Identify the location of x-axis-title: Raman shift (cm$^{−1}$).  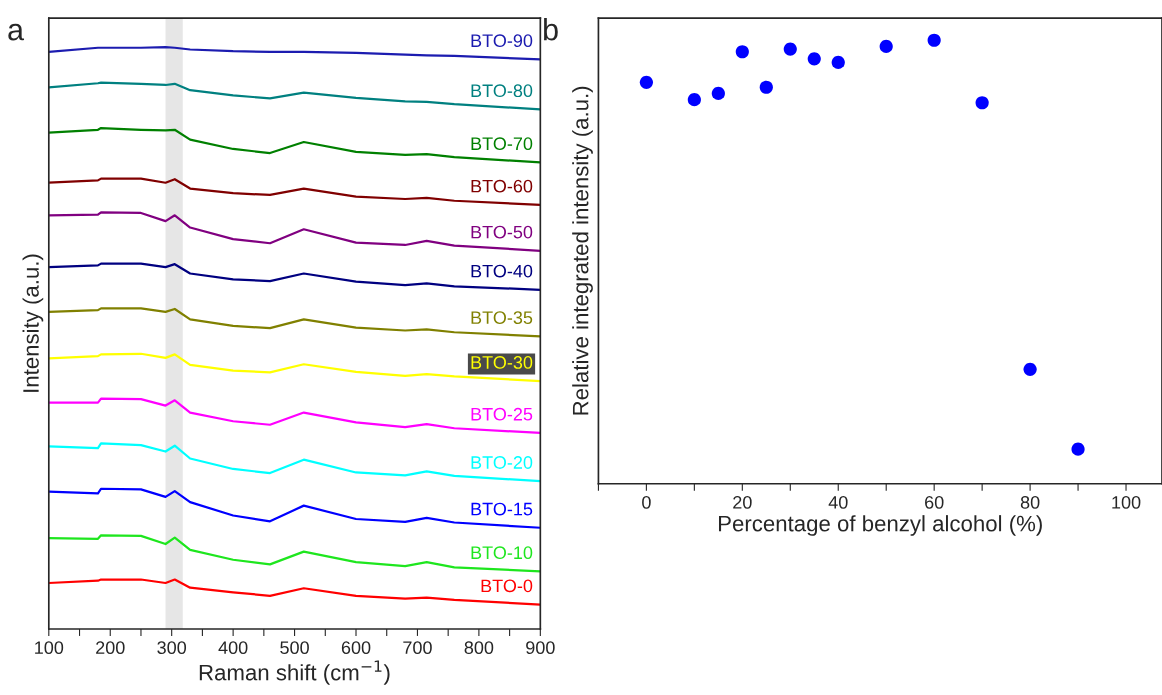
(294, 672).